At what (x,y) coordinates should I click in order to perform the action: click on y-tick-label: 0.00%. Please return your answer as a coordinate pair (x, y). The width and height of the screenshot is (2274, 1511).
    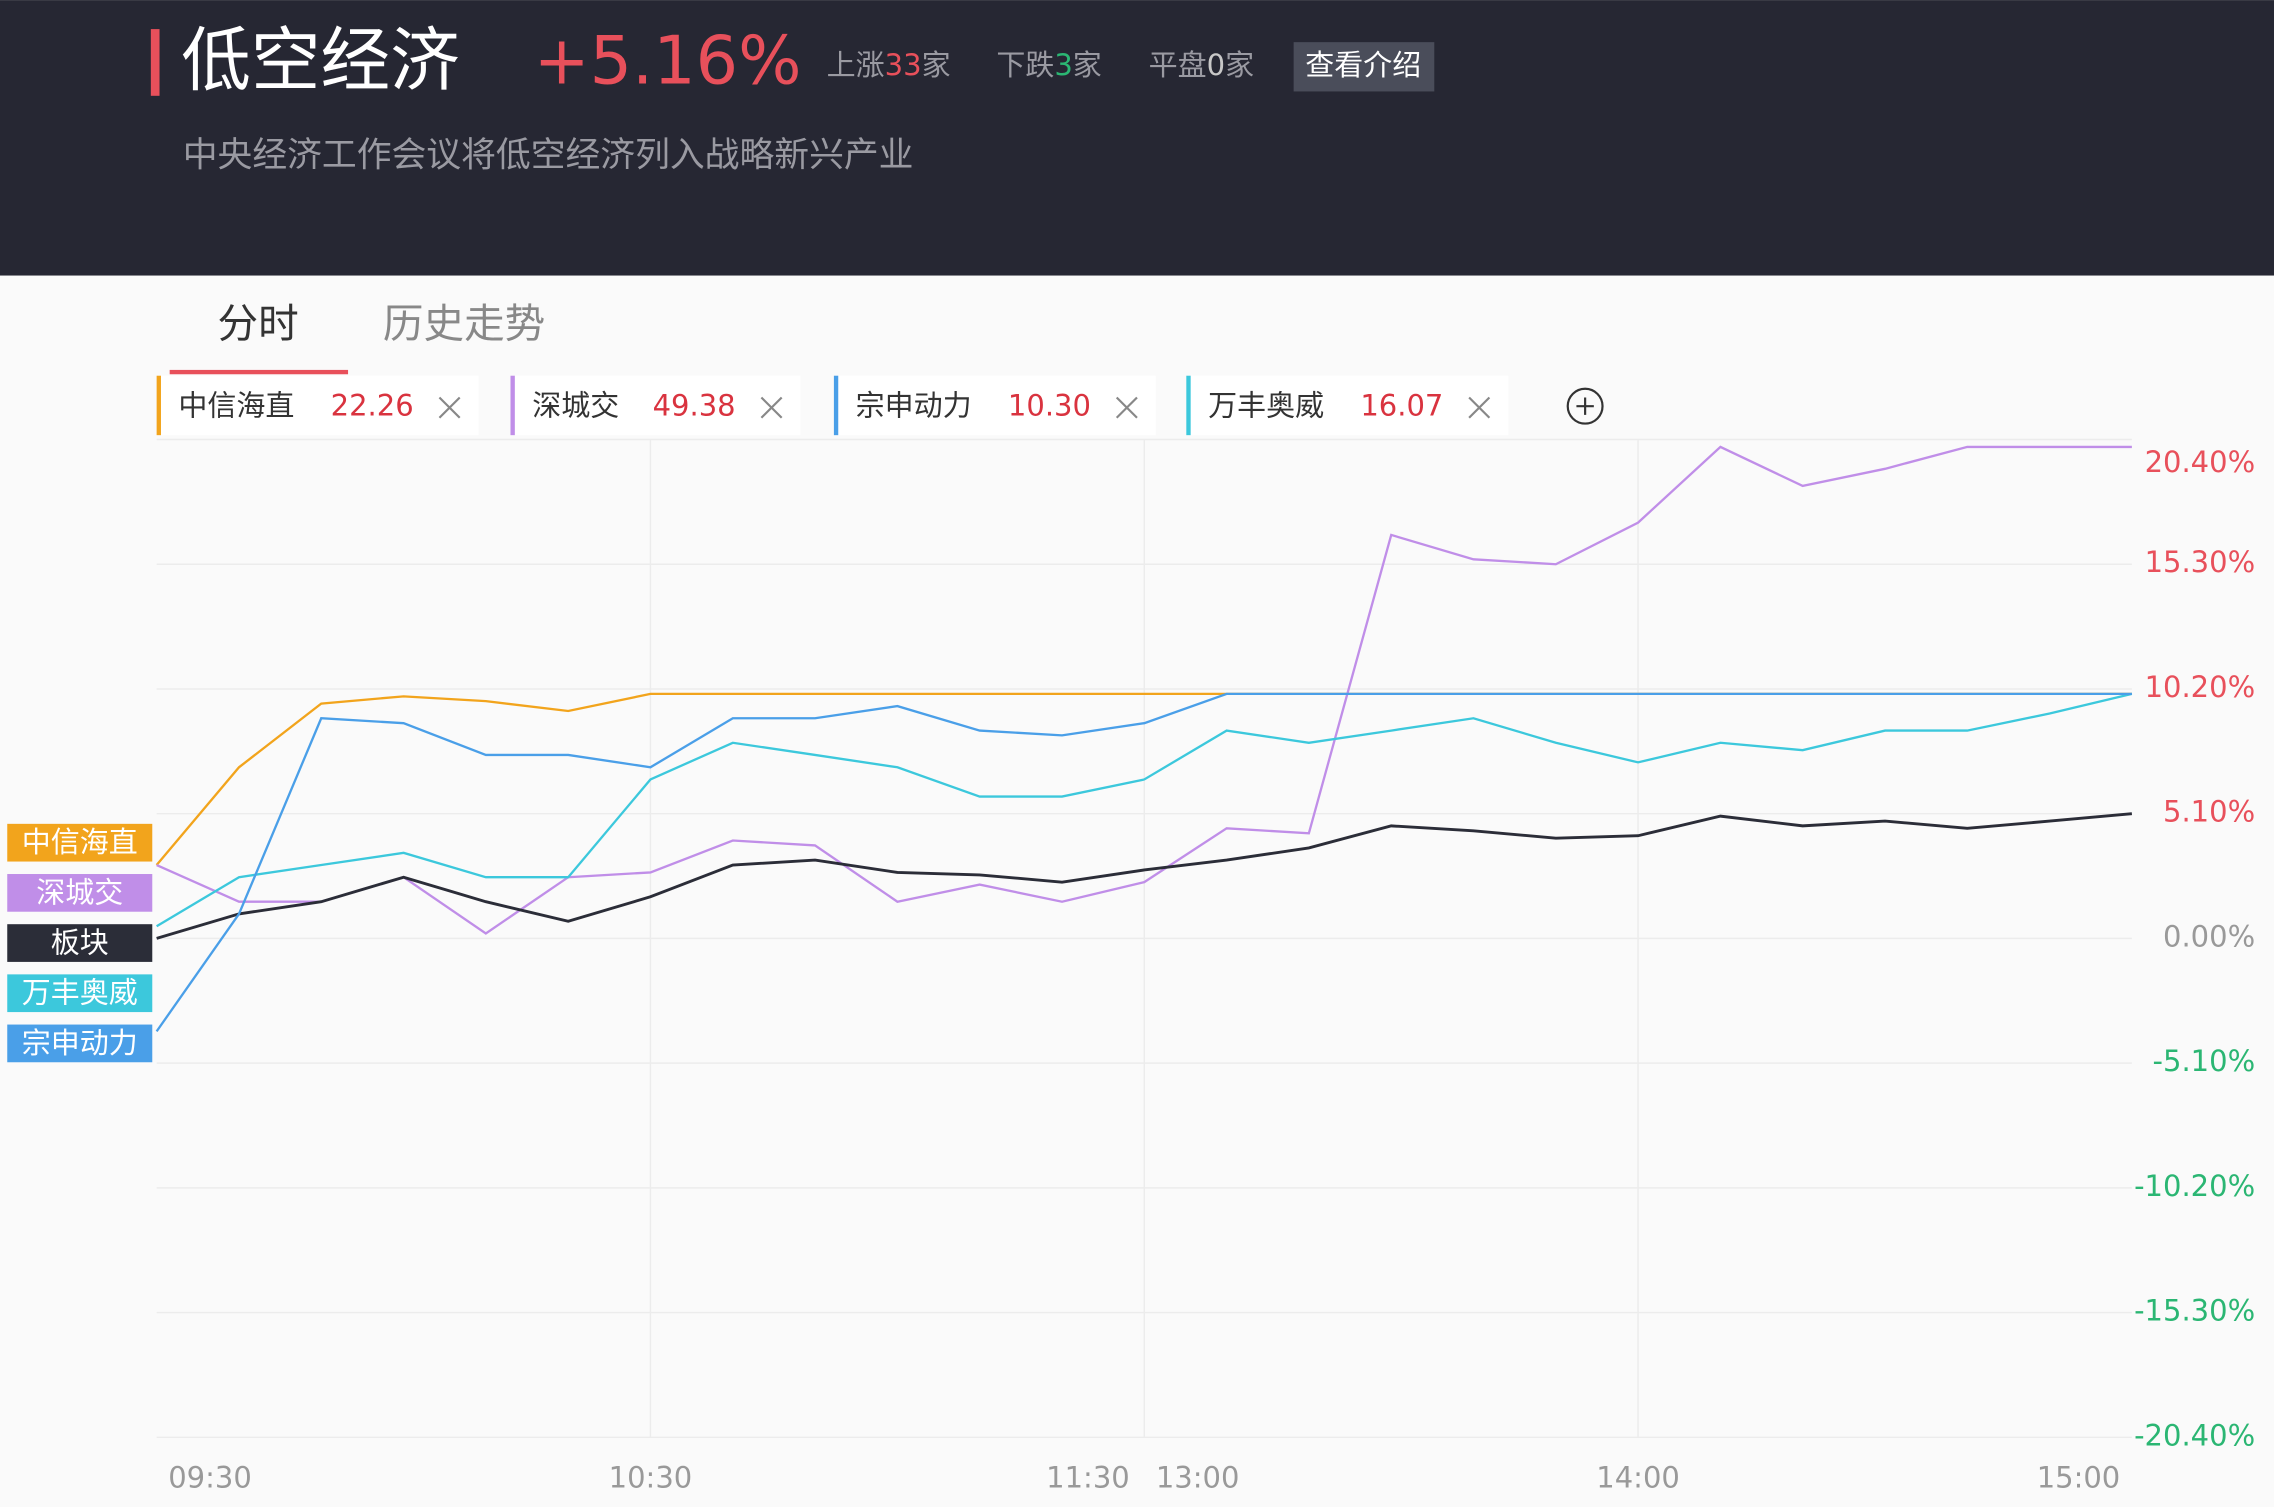
    Looking at the image, I should click on (2209, 936).